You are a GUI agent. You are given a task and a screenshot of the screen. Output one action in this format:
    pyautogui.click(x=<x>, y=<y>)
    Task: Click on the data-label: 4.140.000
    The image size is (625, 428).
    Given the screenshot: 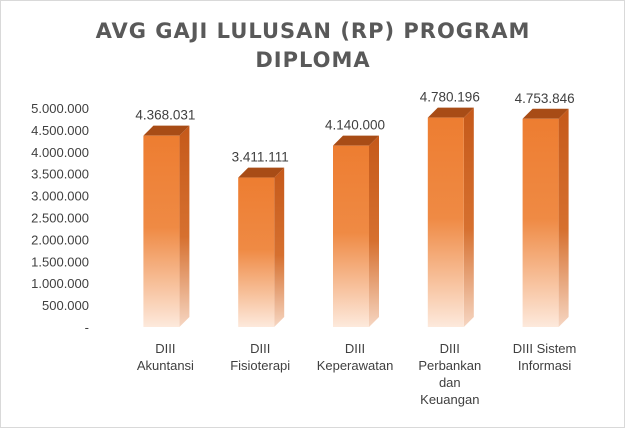 What is the action you would take?
    pyautogui.click(x=355, y=125)
    